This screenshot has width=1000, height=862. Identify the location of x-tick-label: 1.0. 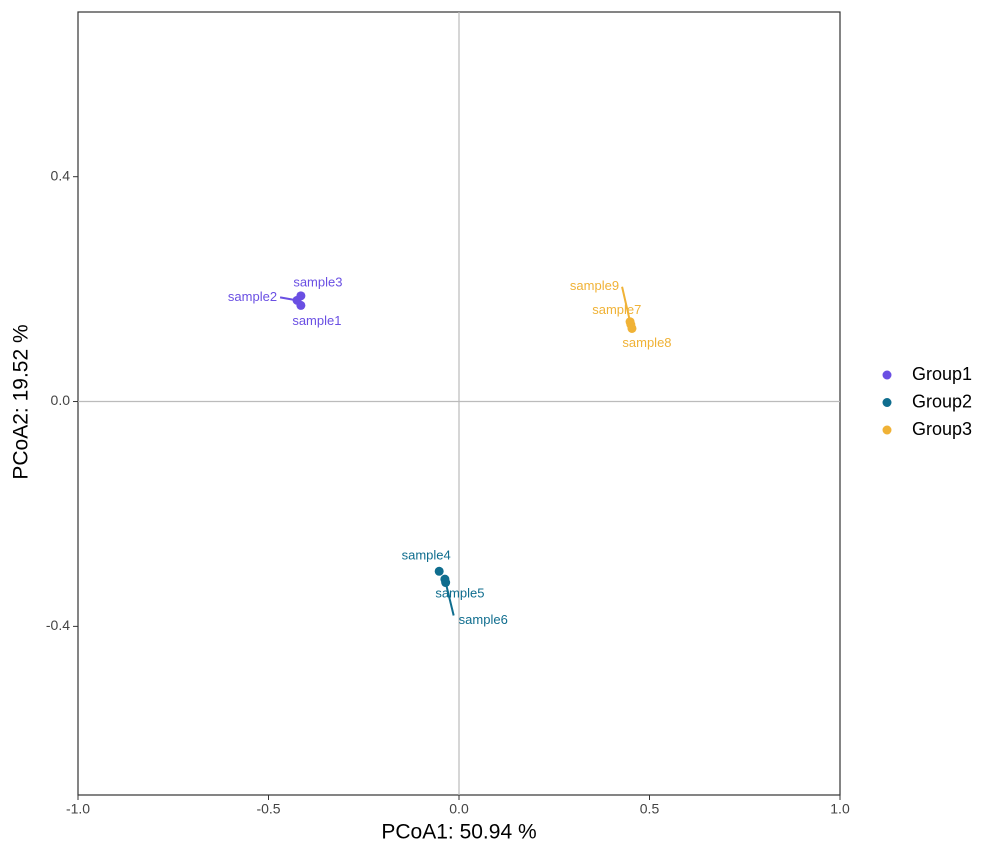
(840, 809).